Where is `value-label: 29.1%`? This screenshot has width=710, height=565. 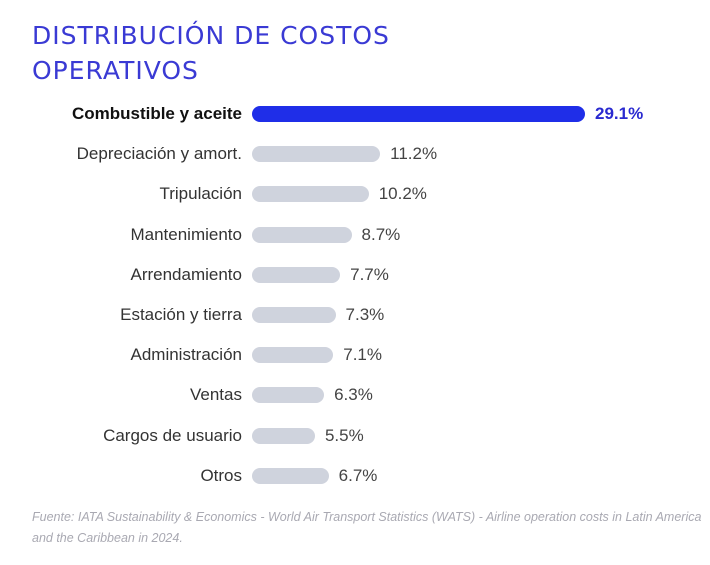
value-label: 29.1% is located at coordinates (619, 113).